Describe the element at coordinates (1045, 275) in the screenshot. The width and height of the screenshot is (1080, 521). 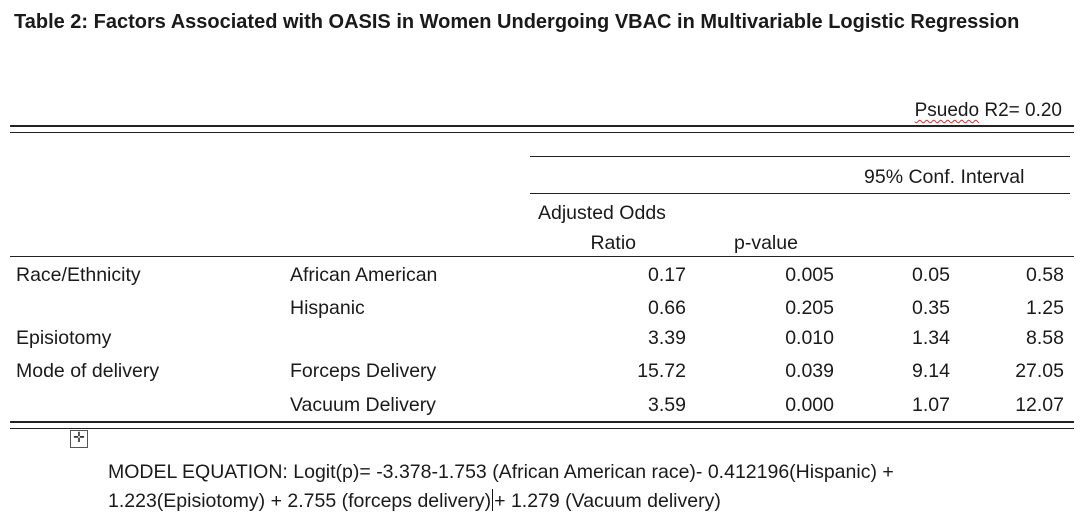
I see `cell-ci-high: 0.58` at that location.